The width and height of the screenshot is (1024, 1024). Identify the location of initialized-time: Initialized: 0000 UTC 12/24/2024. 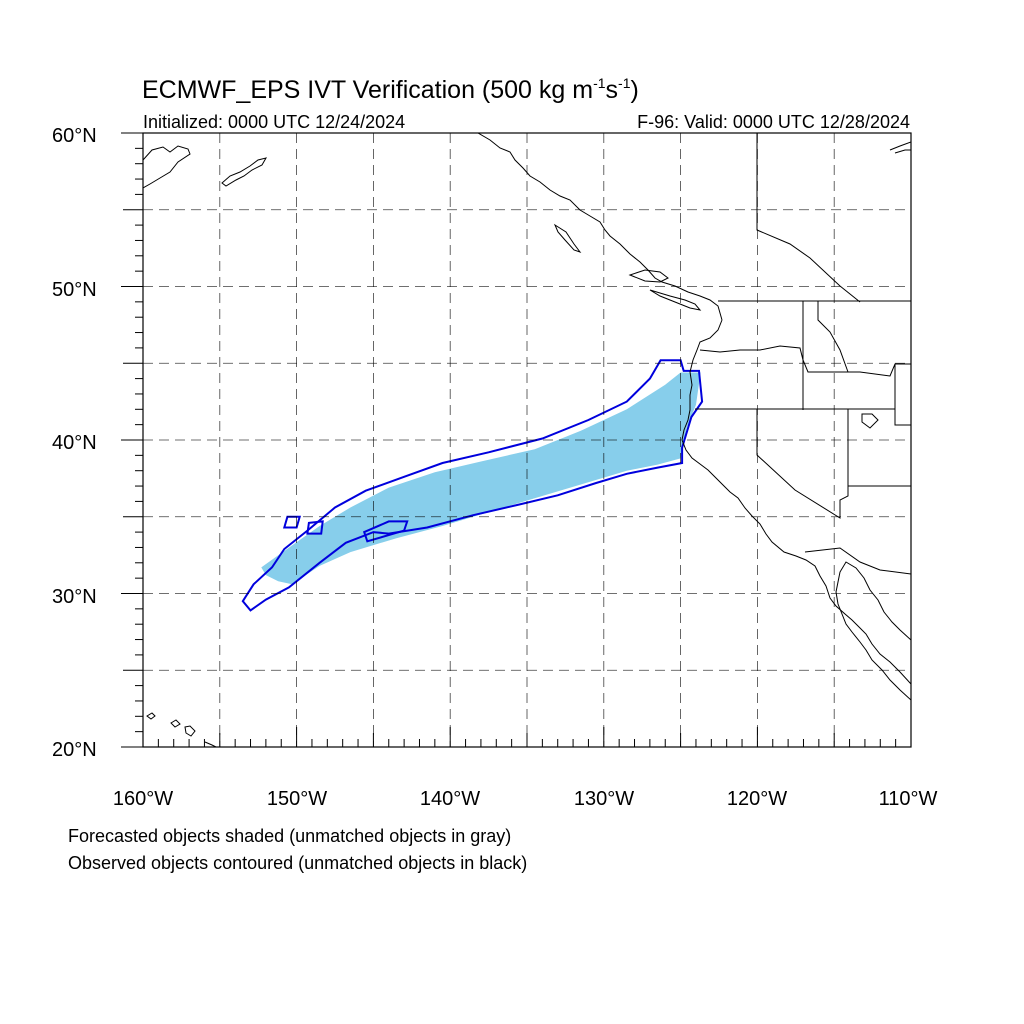
(274, 122).